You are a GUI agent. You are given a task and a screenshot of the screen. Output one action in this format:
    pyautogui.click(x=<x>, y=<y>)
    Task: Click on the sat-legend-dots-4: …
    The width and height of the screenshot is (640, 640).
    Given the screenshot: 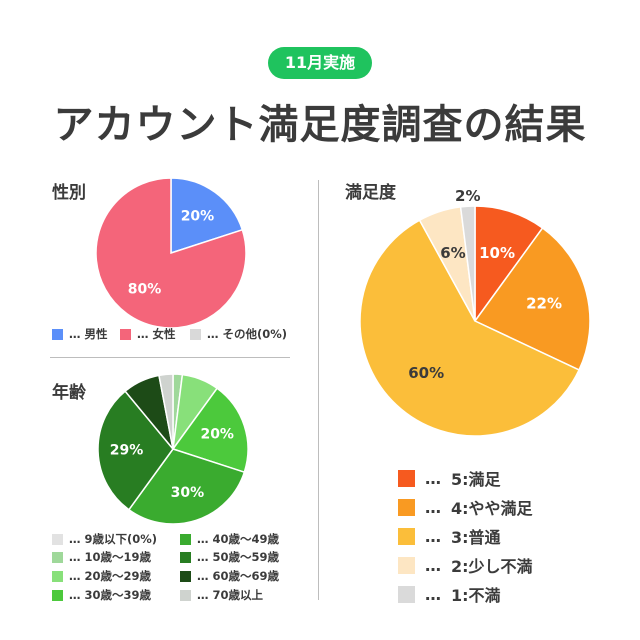 What is the action you would take?
    pyautogui.click(x=433, y=594)
    